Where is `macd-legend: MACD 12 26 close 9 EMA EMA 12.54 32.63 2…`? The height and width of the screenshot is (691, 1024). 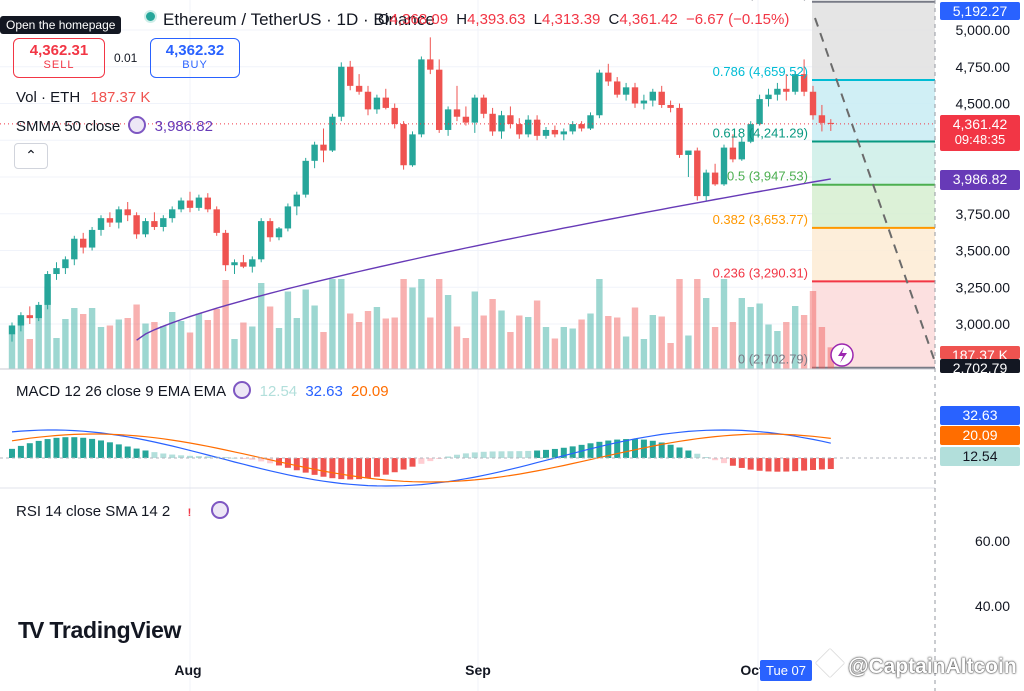
macd-legend: MACD 12 26 close 9 EMA EMA 12.54 32.63 2… is located at coordinates (202, 390).